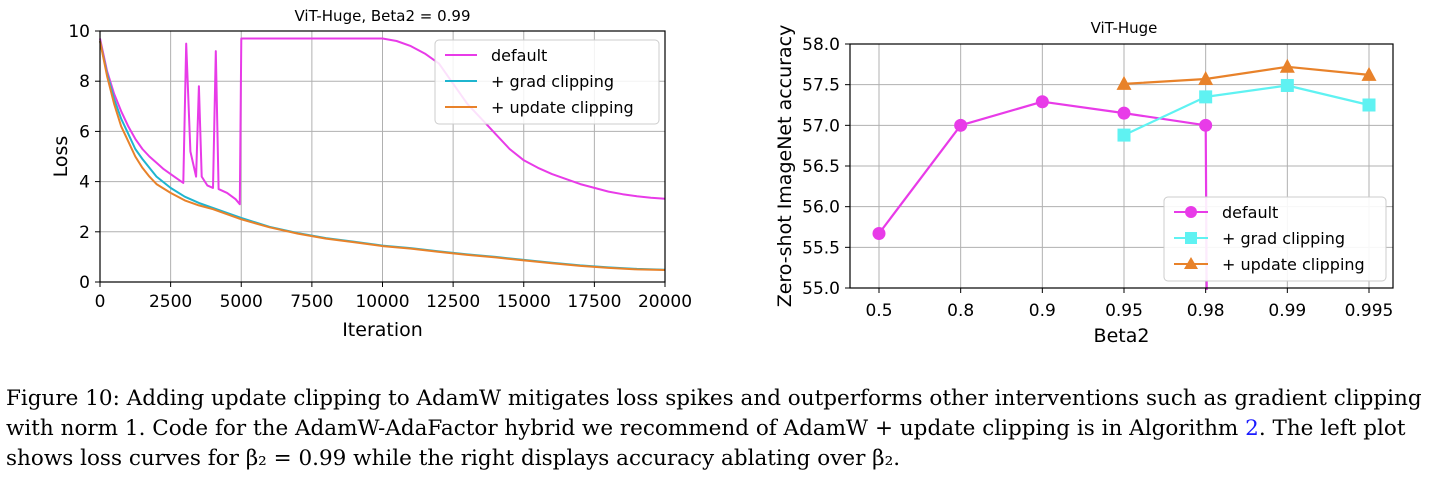 This screenshot has width=1456, height=488. What do you see at coordinates (311, 302) in the screenshot?
I see `x-tick-label: 7500` at bounding box center [311, 302].